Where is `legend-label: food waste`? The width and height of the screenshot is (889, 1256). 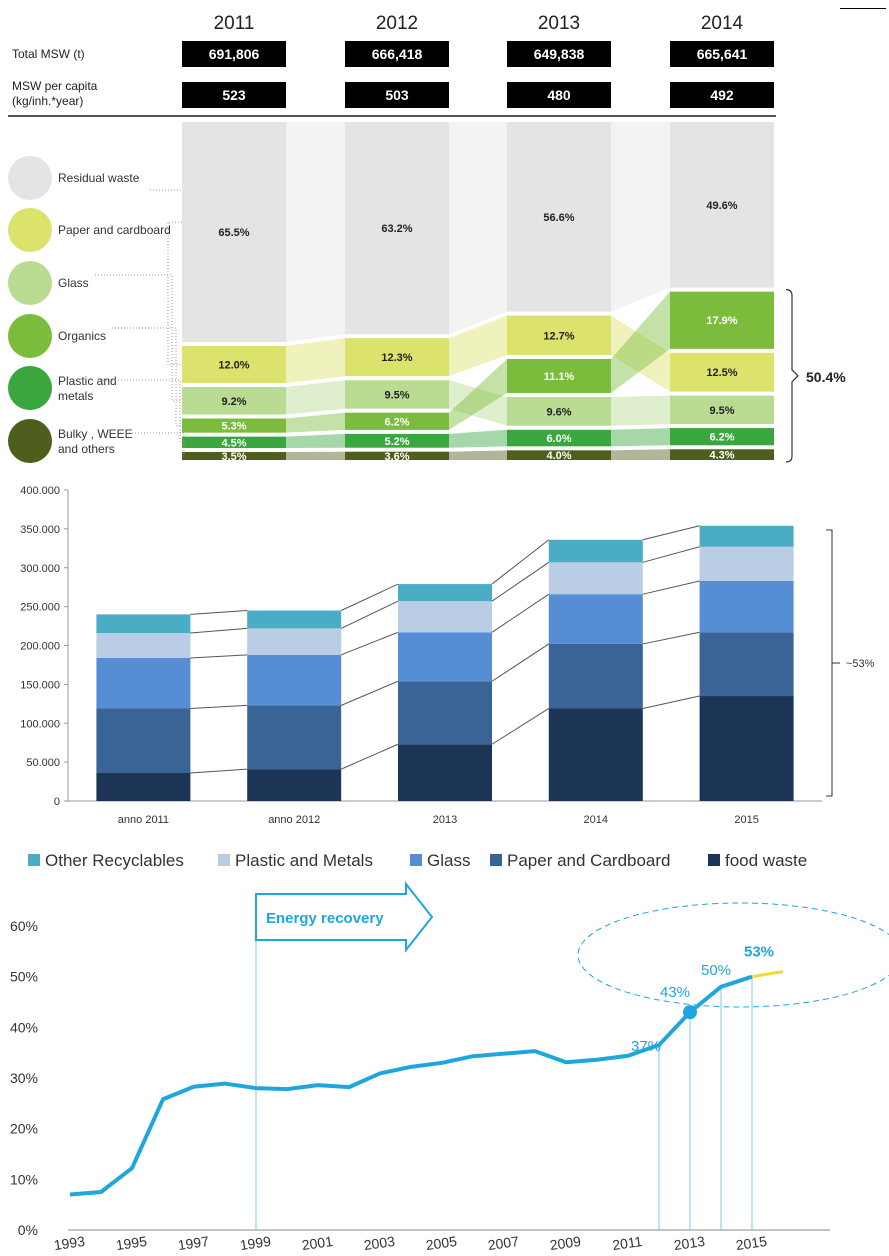 legend-label: food waste is located at coordinates (766, 860).